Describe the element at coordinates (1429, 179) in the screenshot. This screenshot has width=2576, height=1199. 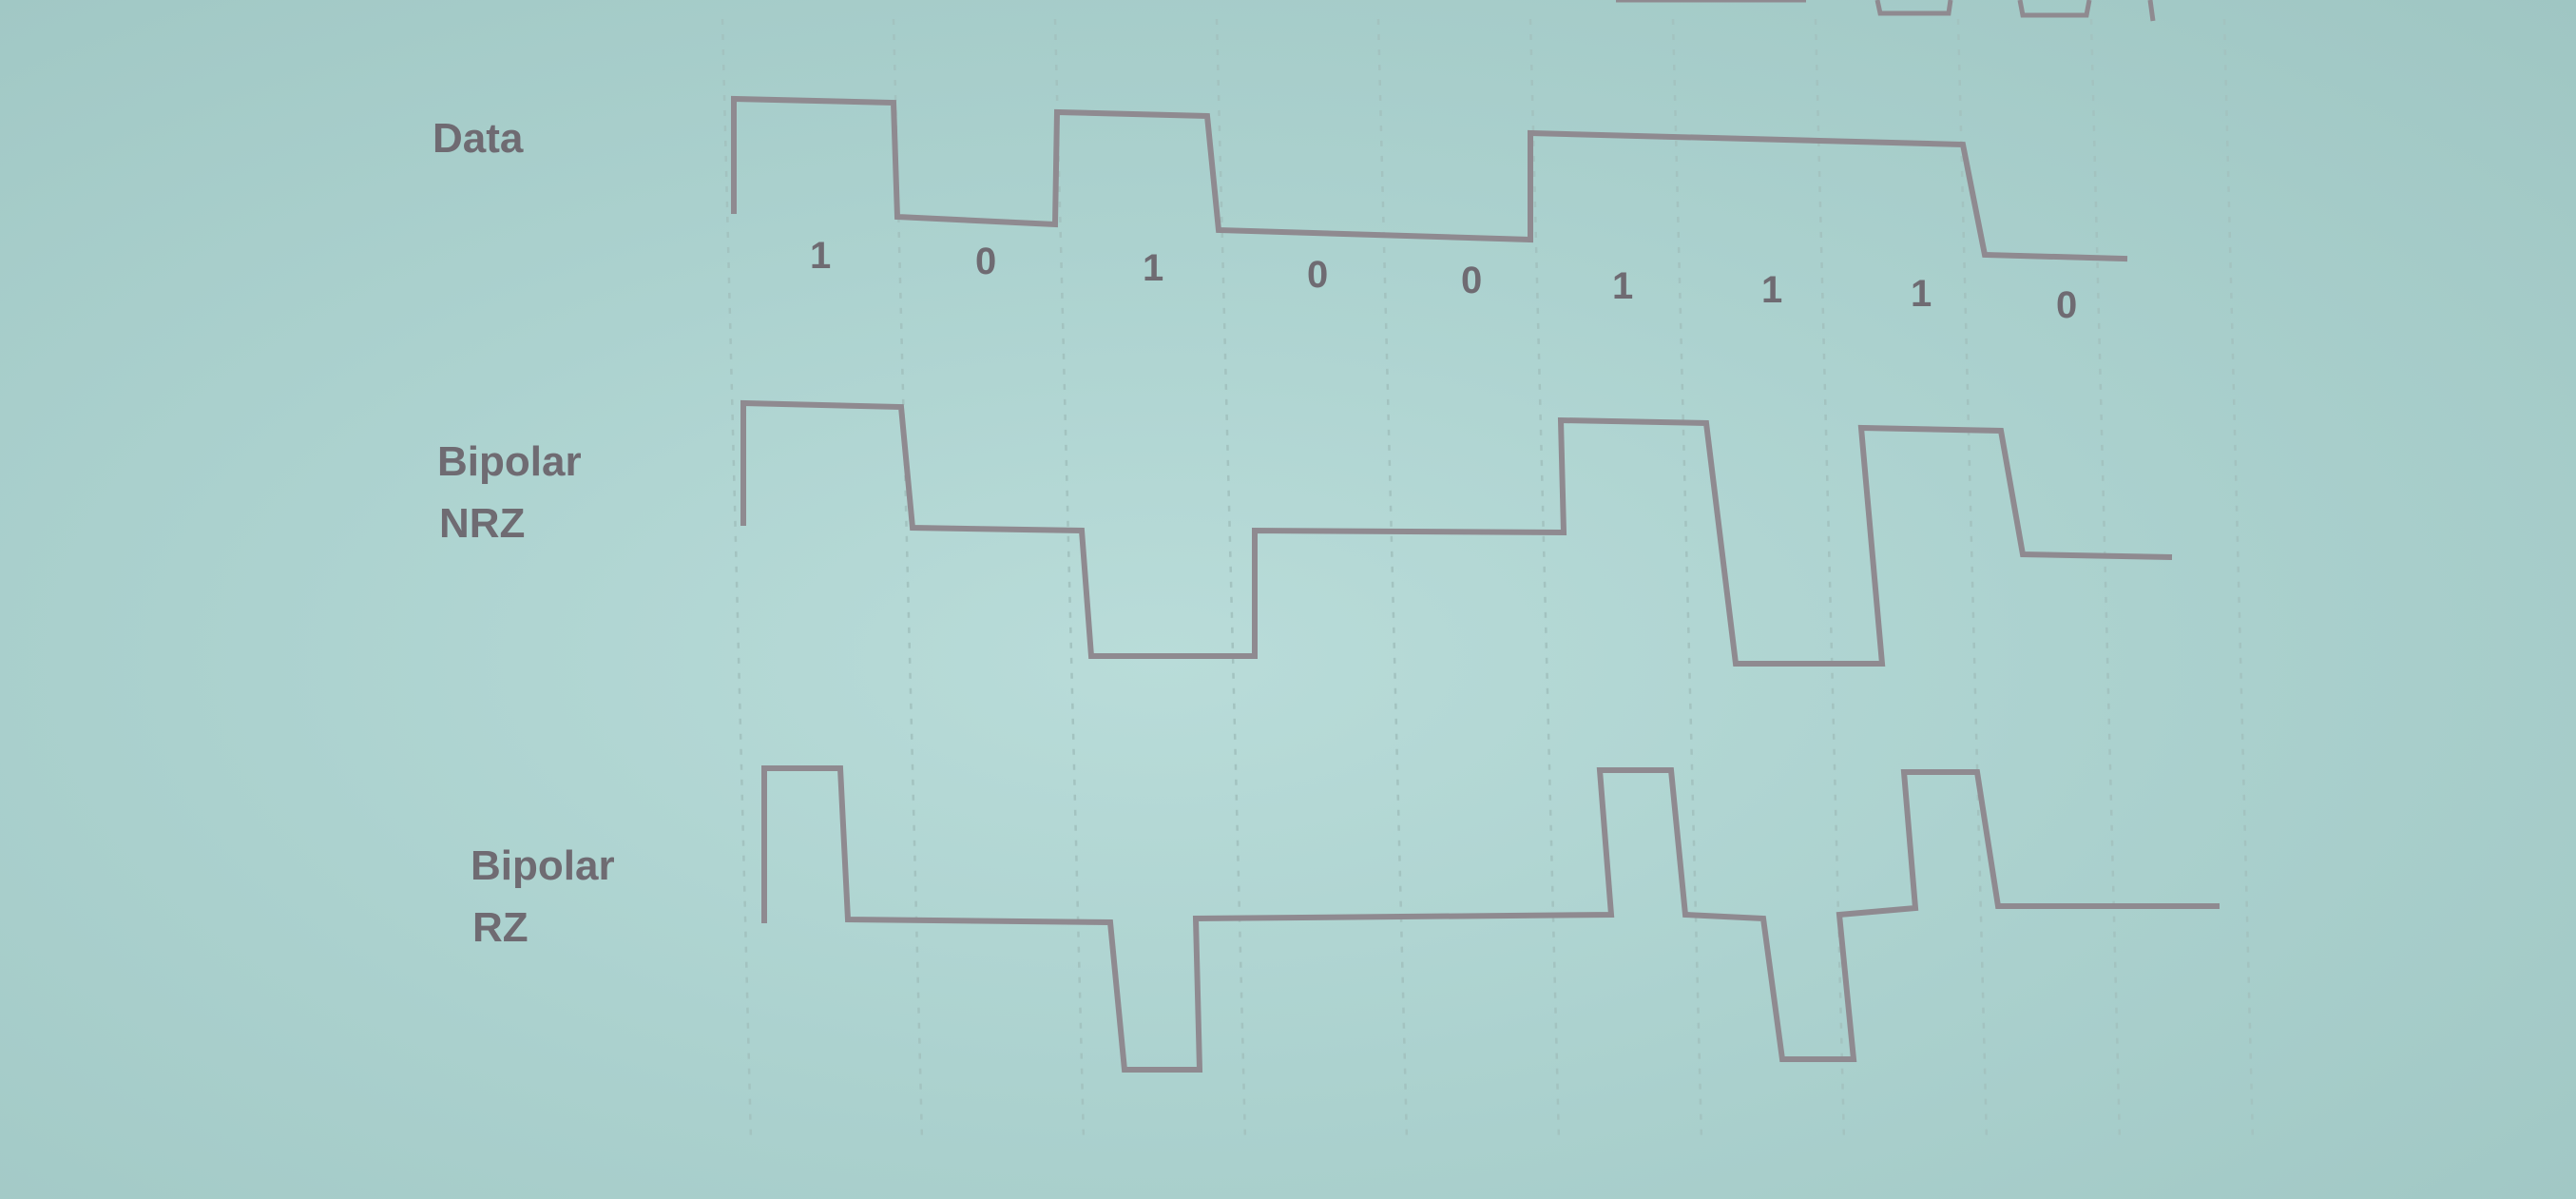
I see `data-waveform` at that location.